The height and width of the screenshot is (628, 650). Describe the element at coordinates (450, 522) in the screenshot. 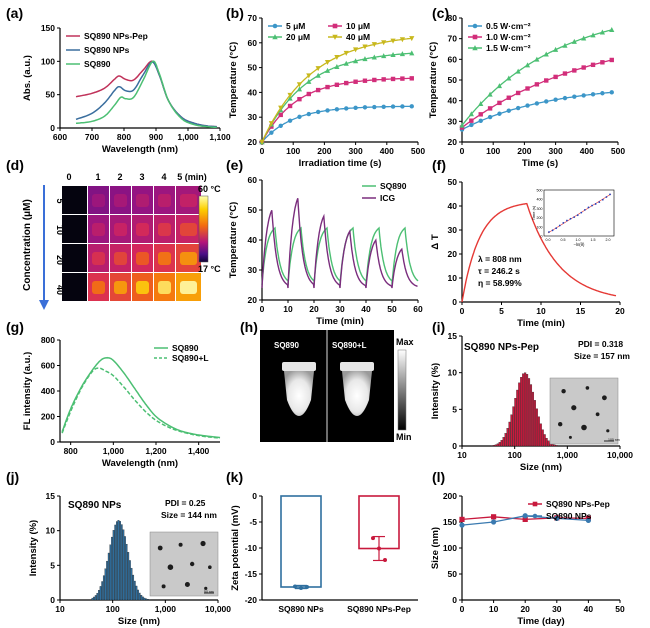

I see `y-tick-label: 150` at that location.